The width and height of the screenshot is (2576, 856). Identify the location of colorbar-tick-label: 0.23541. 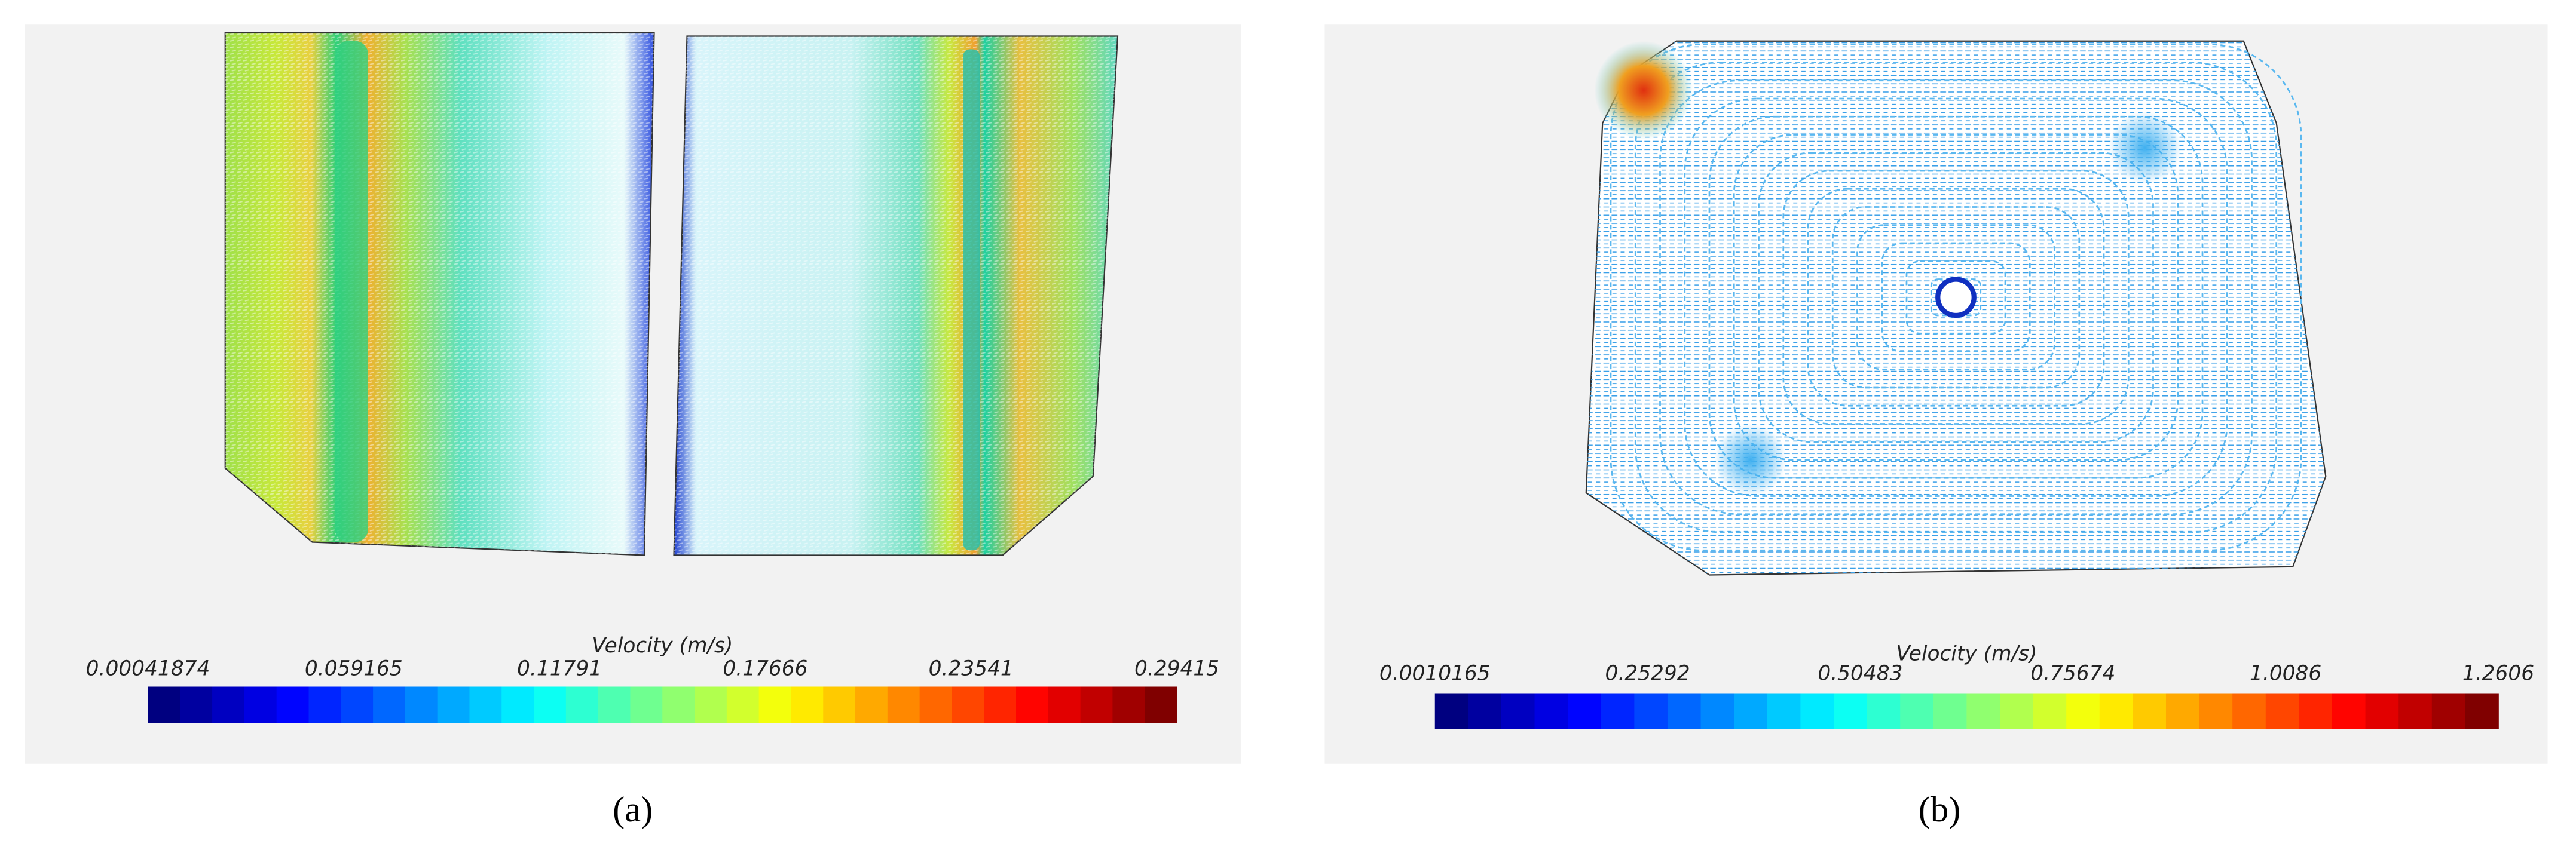
(971, 668).